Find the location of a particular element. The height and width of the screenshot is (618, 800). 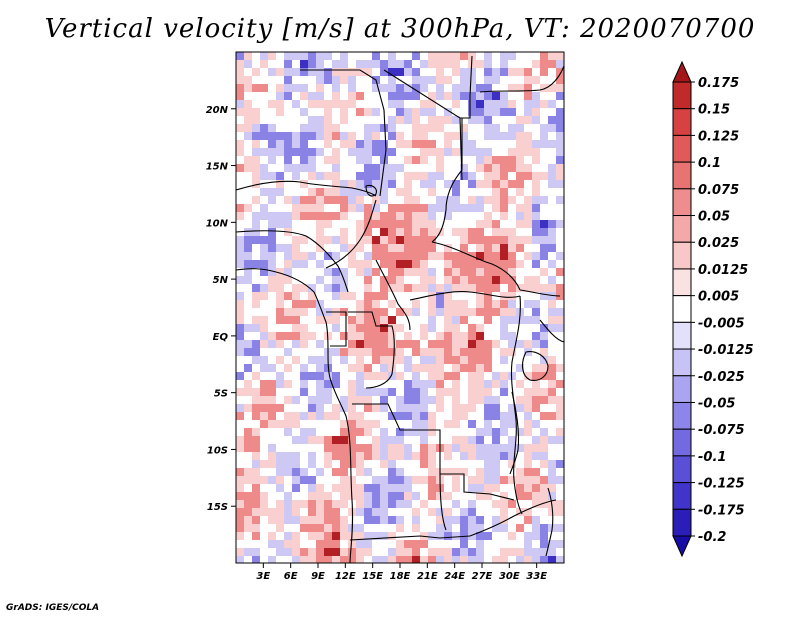

colorbar-label: -0.125 is located at coordinates (721, 484).